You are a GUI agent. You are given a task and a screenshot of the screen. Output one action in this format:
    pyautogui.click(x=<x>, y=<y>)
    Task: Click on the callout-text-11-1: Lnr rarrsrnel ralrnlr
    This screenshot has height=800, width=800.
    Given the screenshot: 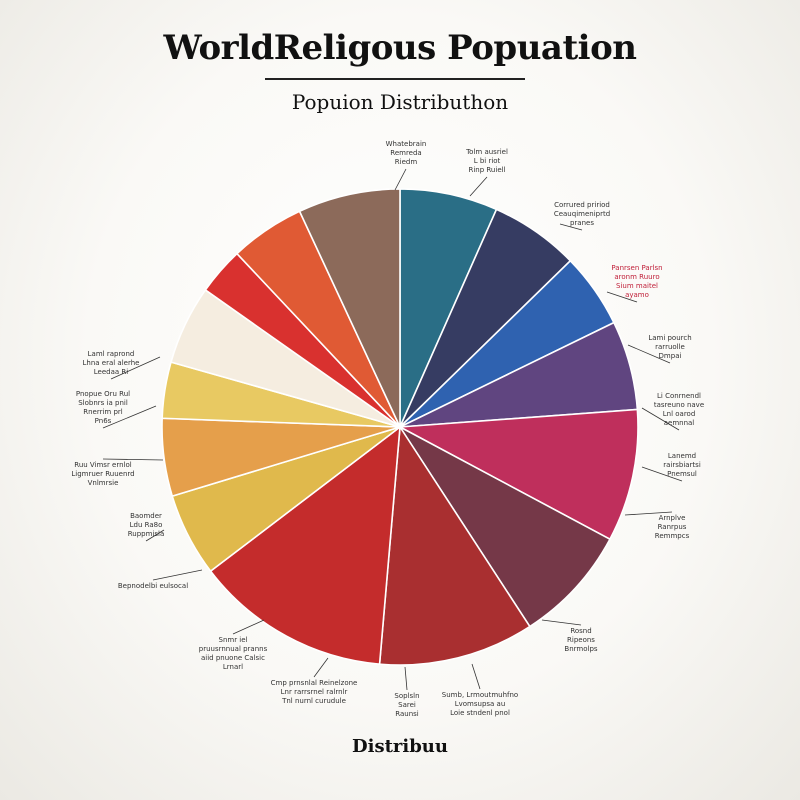 What is the action you would take?
    pyautogui.click(x=314, y=692)
    